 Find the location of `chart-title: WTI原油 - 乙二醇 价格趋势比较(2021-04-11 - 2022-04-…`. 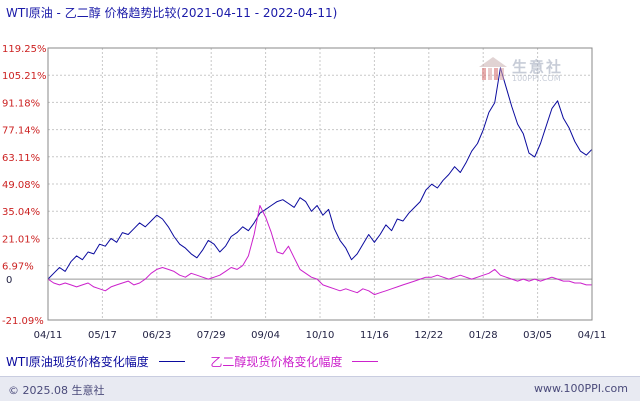

chart-title: WTI原油 - 乙二醇 价格趋势比较(2021-04-11 - 2022-04-… is located at coordinates (172, 13).